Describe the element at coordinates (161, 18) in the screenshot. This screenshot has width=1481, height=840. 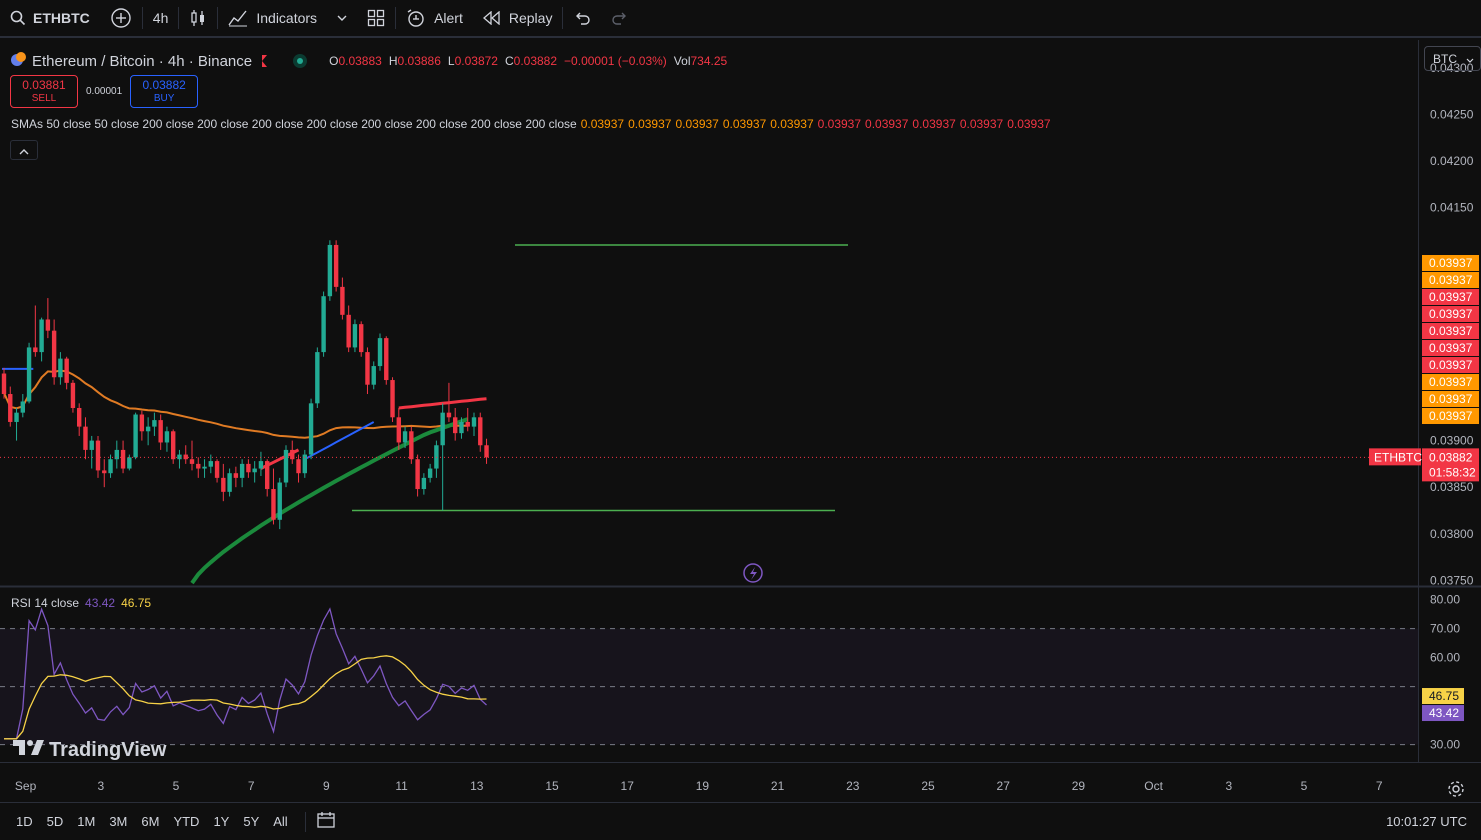
I see `interval-button: 4h` at that location.